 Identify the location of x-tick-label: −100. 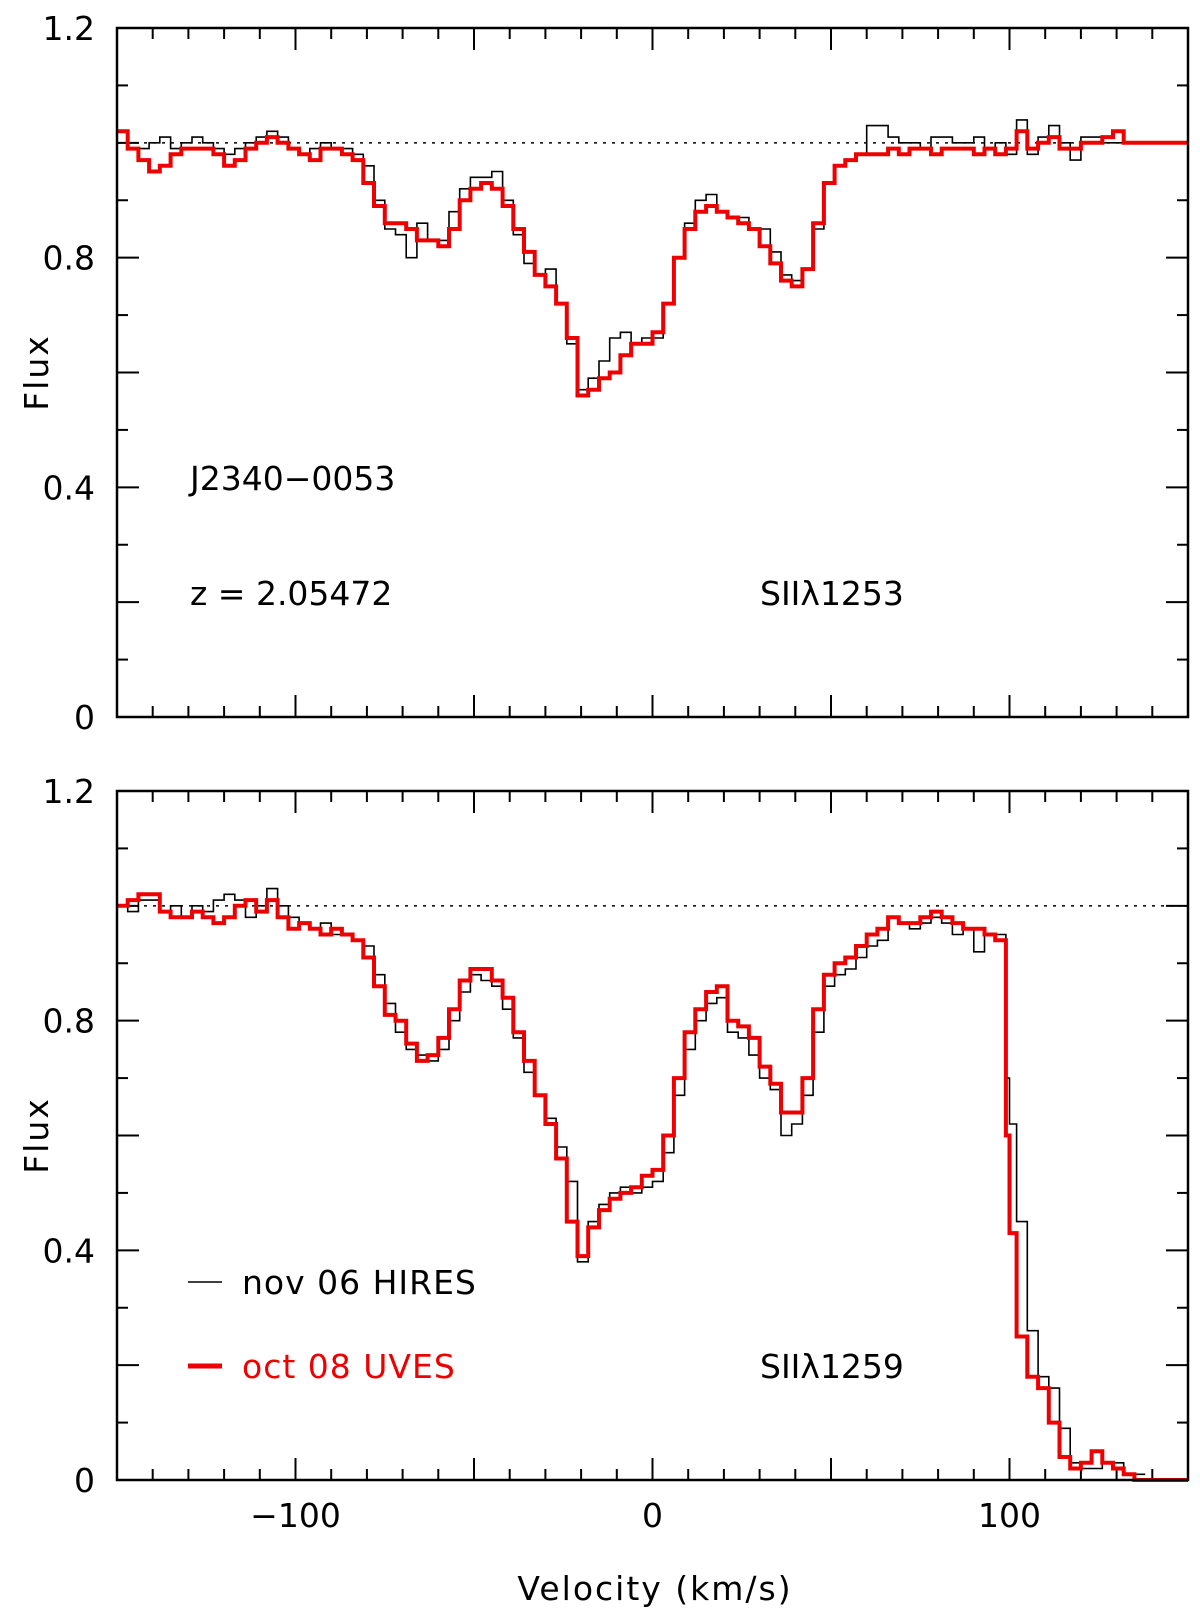
(295, 1515).